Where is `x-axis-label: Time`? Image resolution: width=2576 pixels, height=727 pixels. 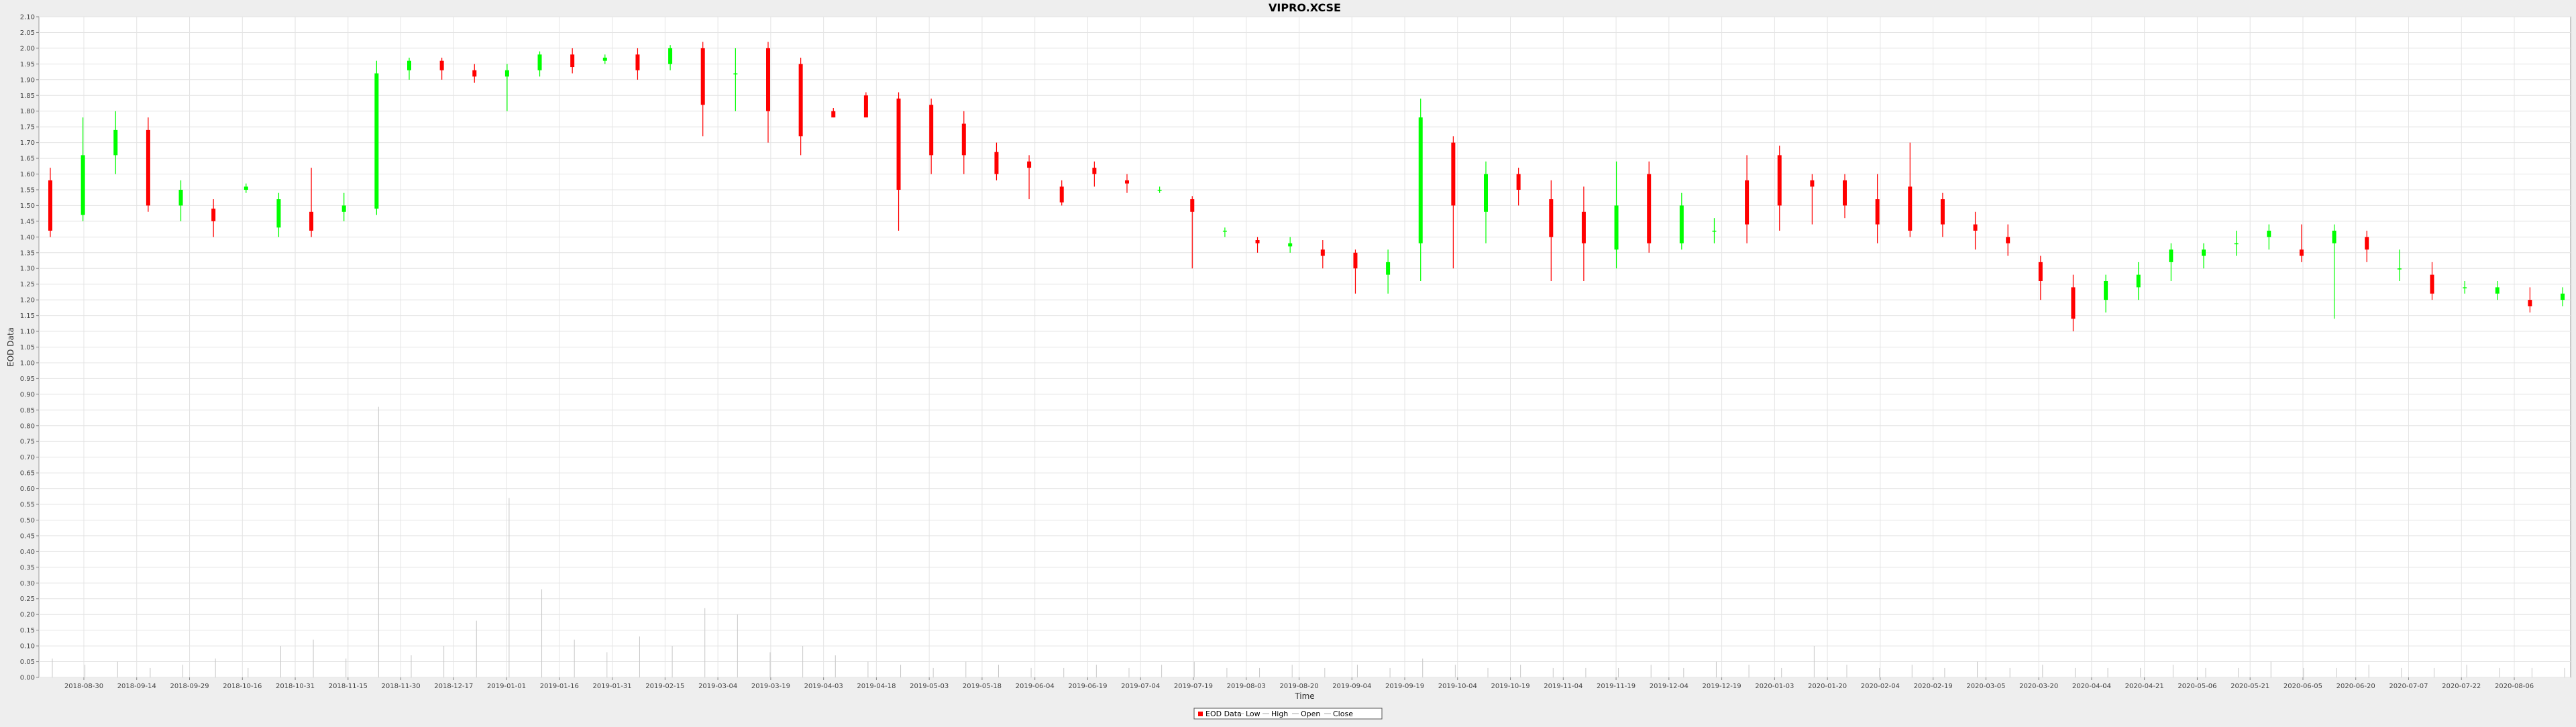 x-axis-label: Time is located at coordinates (1304, 696).